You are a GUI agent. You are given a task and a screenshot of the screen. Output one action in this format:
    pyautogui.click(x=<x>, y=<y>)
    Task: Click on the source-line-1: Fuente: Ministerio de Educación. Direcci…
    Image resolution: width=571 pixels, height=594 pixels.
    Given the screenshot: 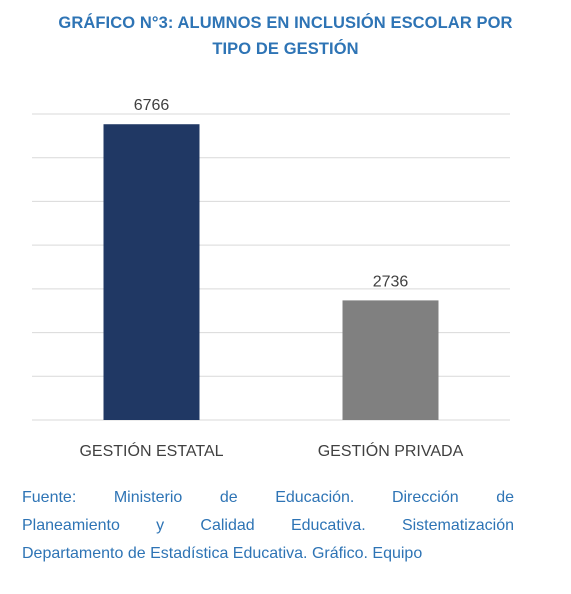 What is the action you would take?
    pyautogui.click(x=268, y=497)
    